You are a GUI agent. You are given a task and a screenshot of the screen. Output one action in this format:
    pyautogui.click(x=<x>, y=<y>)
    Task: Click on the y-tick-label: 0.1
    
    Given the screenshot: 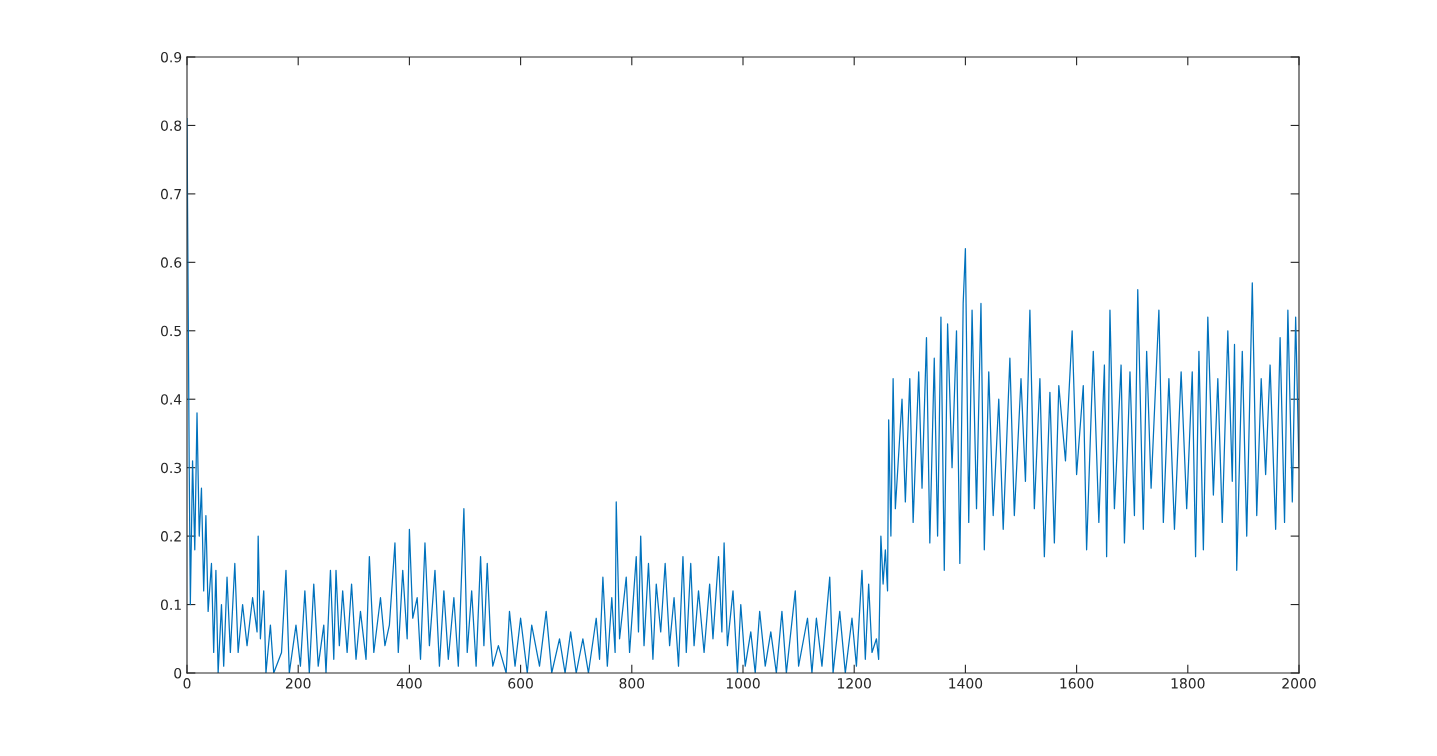 What is the action you would take?
    pyautogui.click(x=170, y=605)
    